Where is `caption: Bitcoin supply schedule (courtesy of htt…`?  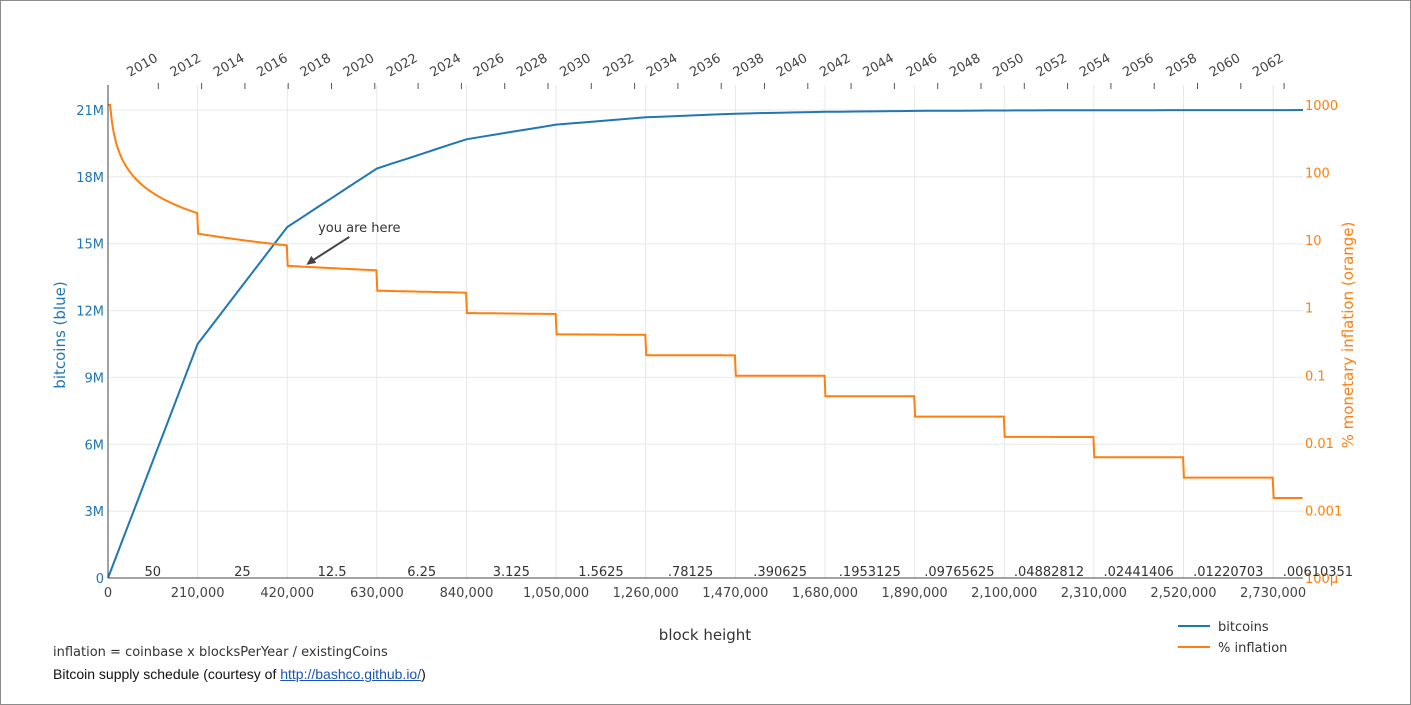 caption: Bitcoin supply schedule (courtesy of htt… is located at coordinates (239, 674).